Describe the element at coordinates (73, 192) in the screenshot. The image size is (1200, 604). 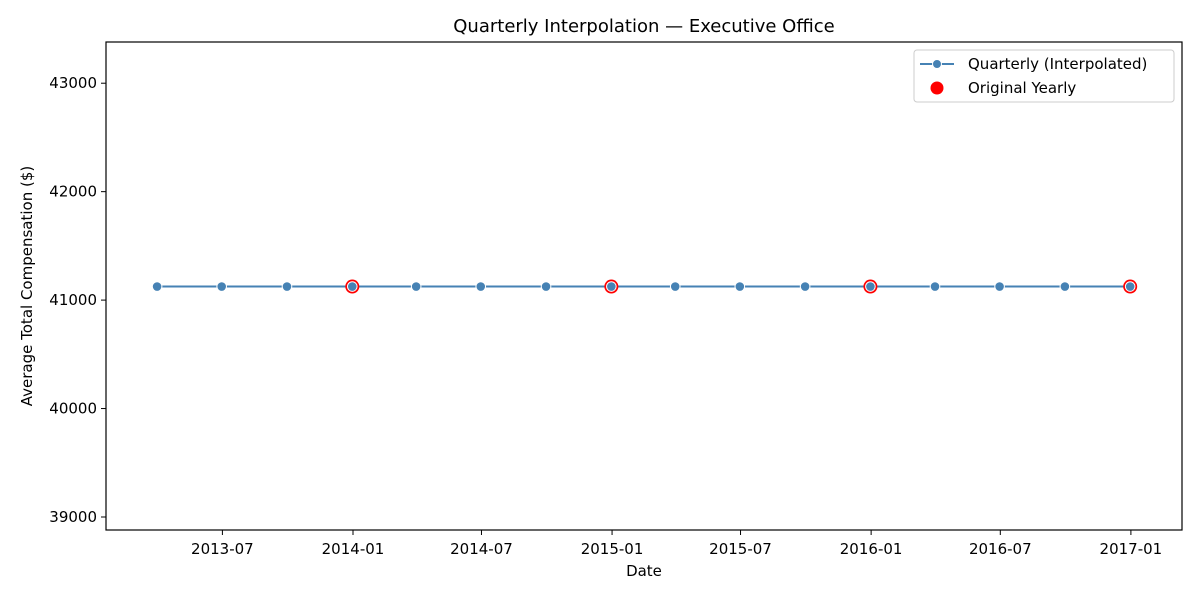
I see `y-tick-label: 42000` at that location.